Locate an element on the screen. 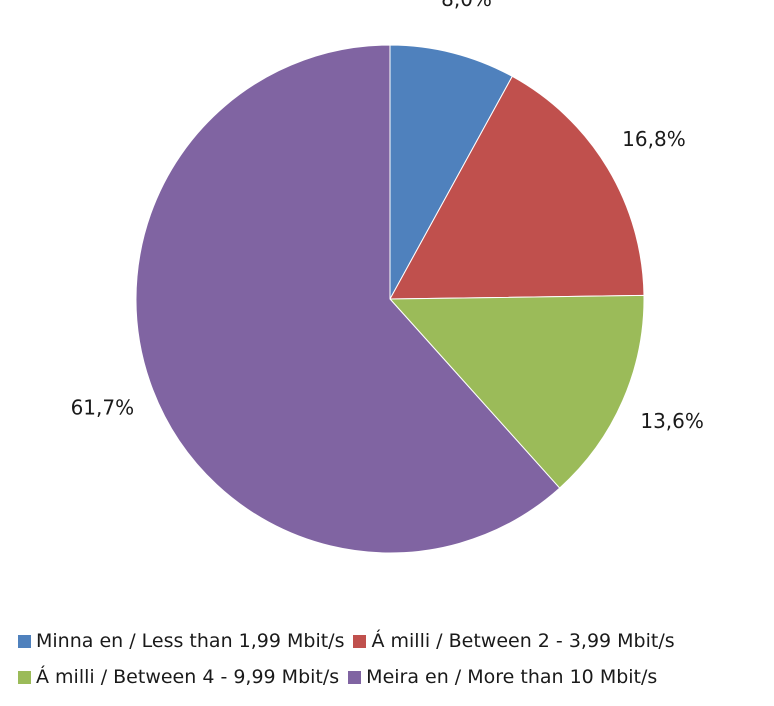 Image resolution: width=774 pixels, height=706 pixels. legend-label: Meira en / More than 10 Mbit/s is located at coordinates (512, 677).